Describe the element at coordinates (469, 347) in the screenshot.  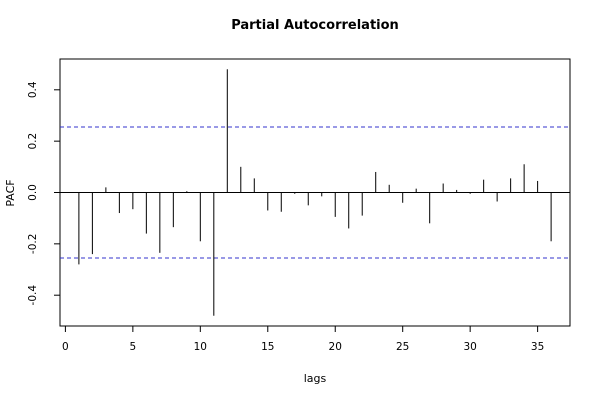
I see `x-tick-label: 30` at that location.